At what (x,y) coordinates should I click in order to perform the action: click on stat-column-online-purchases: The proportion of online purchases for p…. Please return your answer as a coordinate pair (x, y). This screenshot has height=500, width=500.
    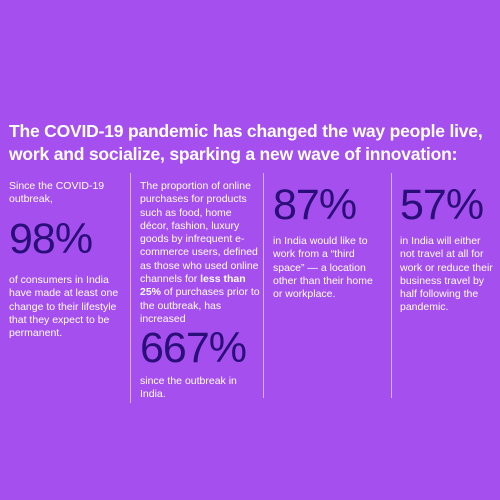
    Looking at the image, I should click on (196, 288).